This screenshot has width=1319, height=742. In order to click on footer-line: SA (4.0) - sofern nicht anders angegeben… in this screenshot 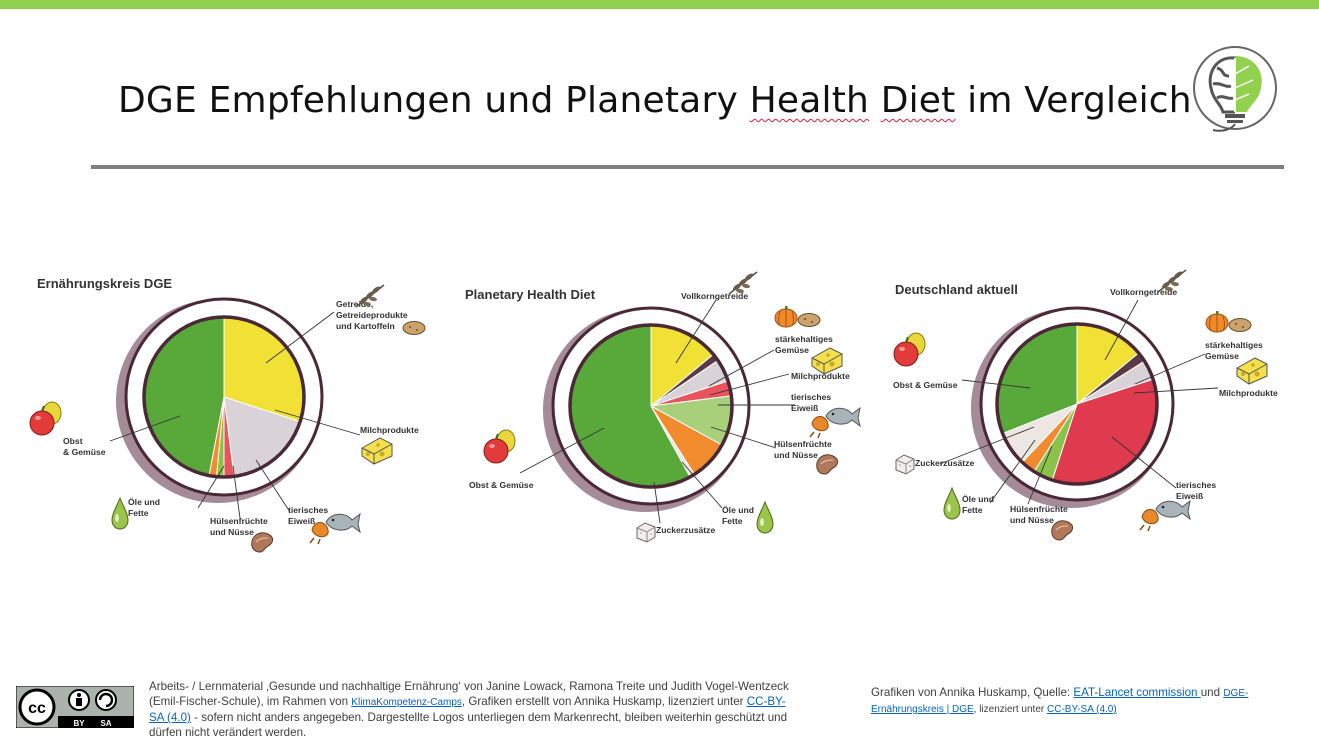, I will do `click(468, 717)`.